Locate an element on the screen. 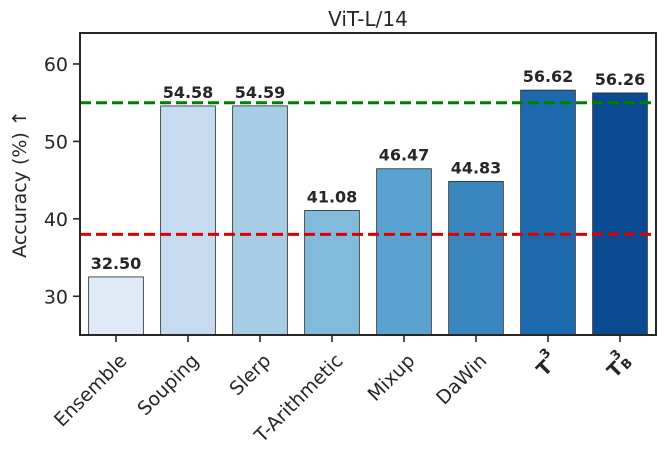  bar-ensemble is located at coordinates (116, 306).